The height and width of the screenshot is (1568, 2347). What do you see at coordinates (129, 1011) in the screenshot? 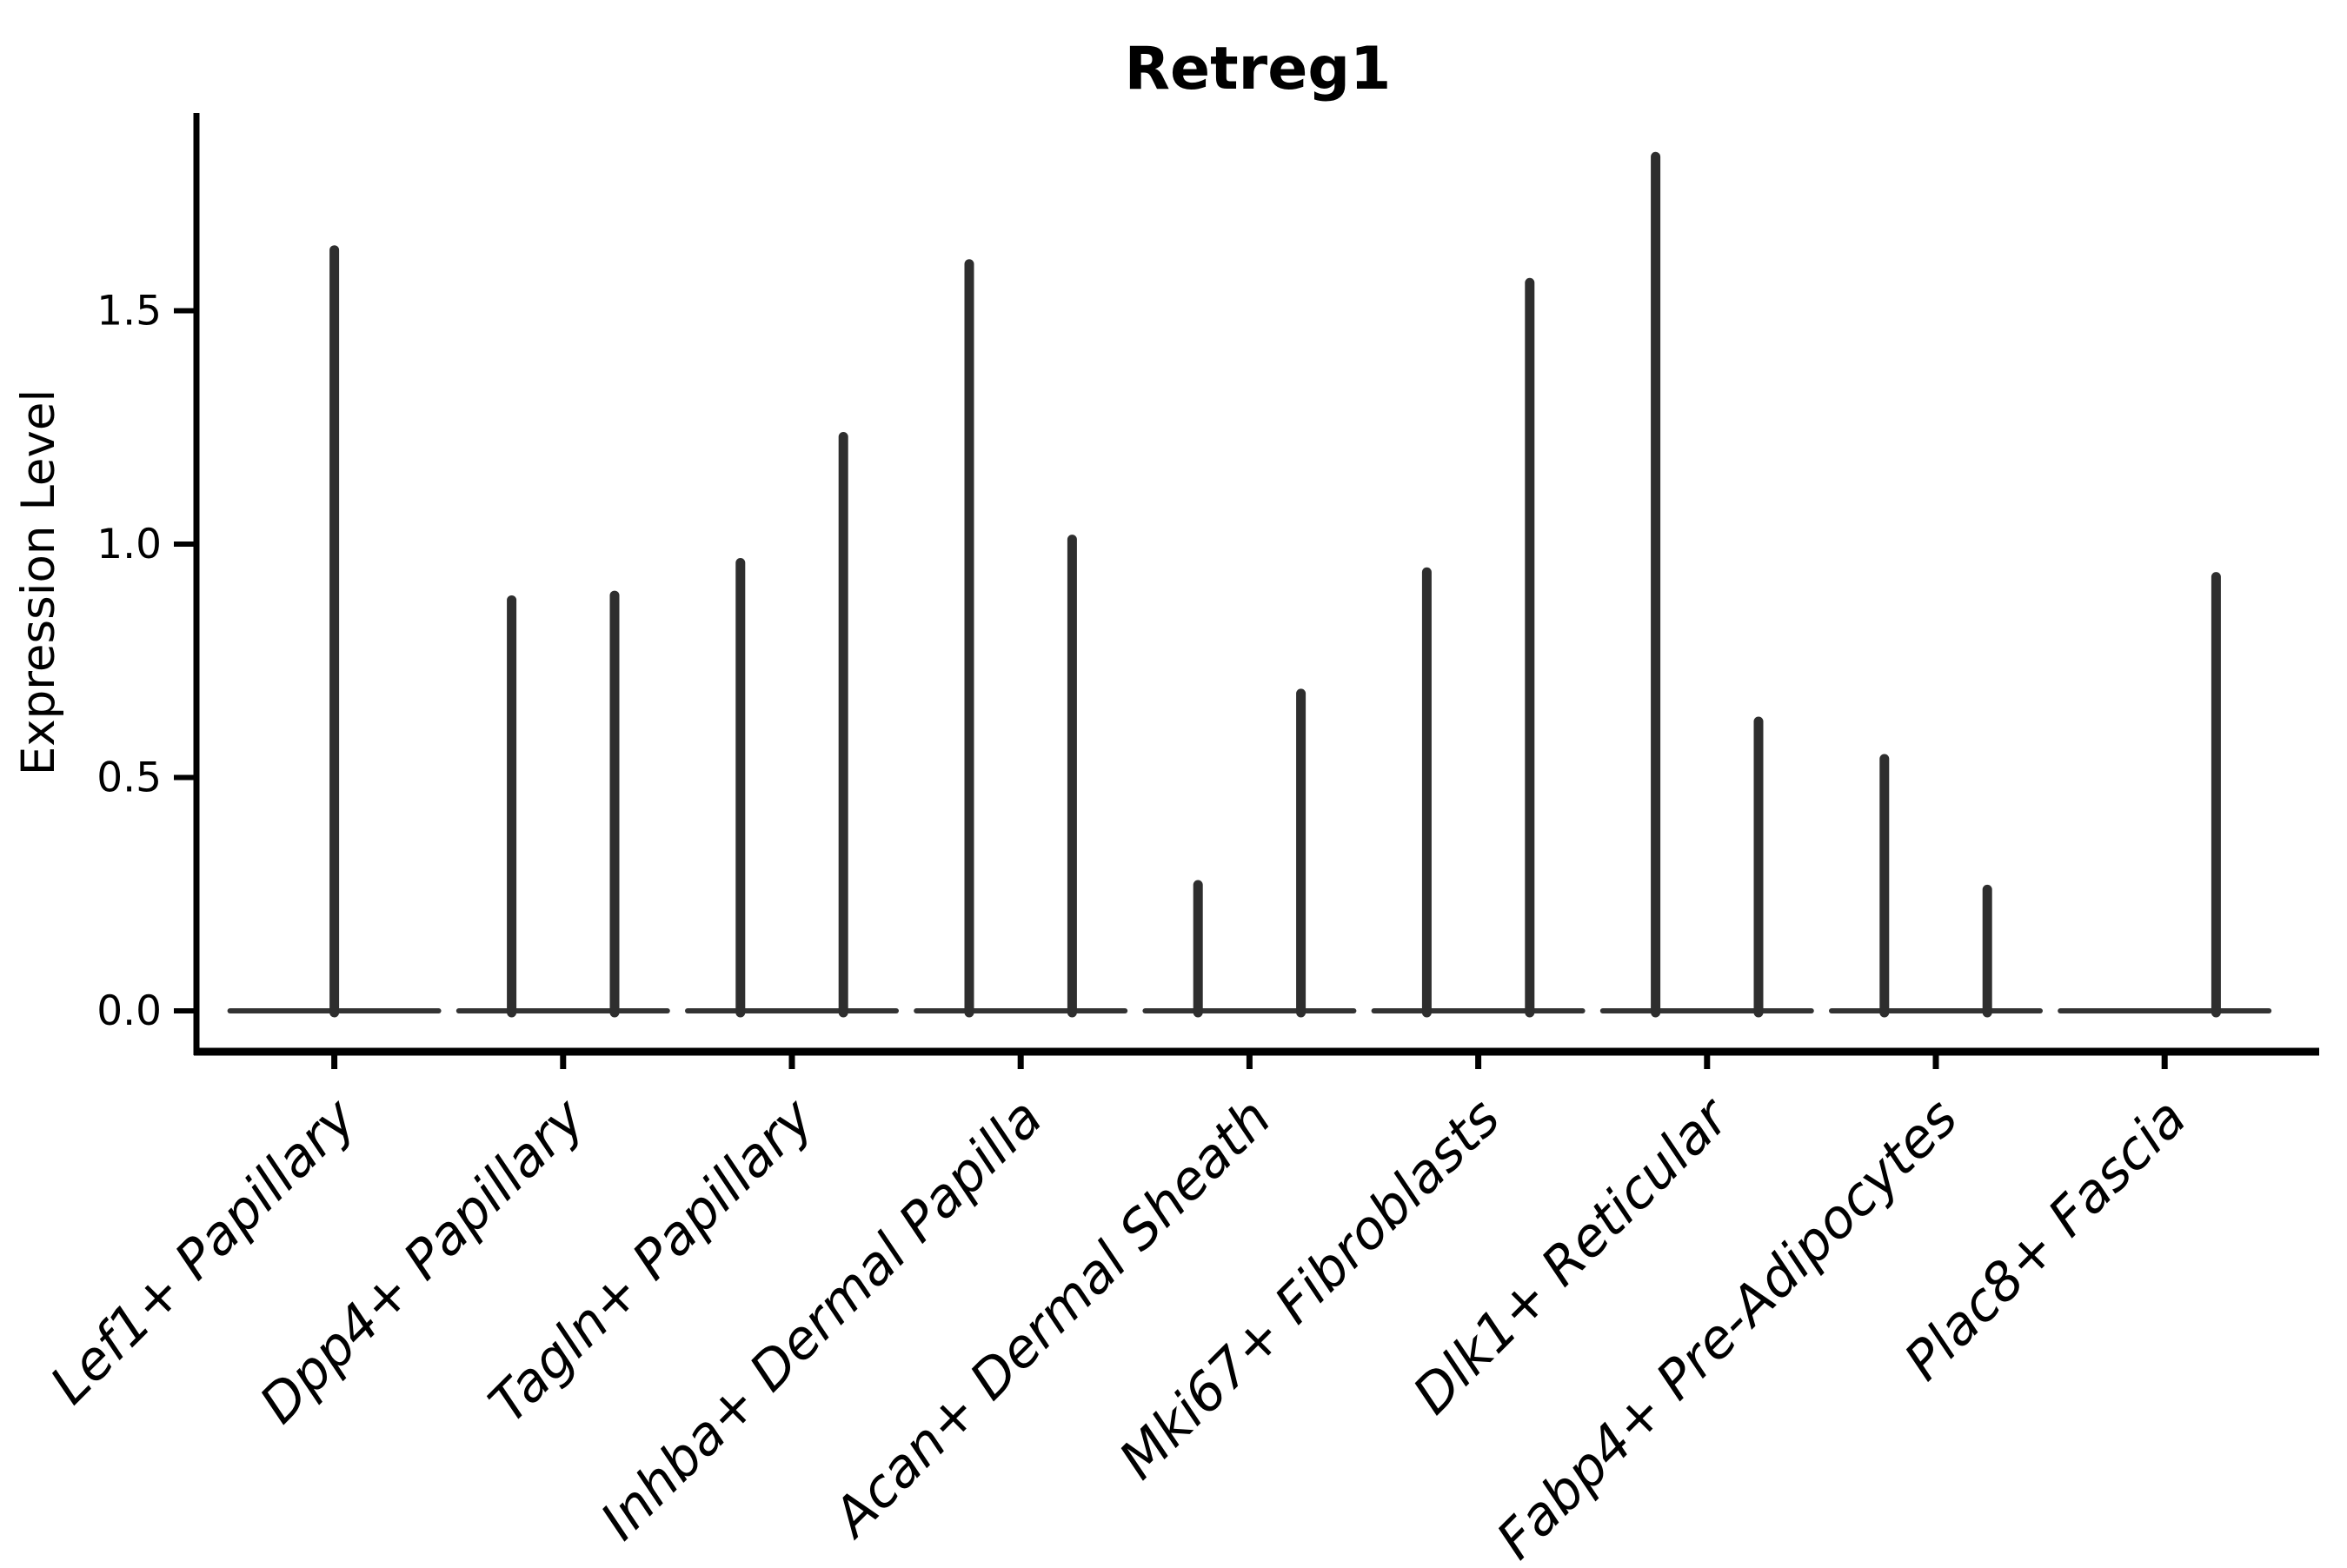
I see `y-tick-label: 0.0` at bounding box center [129, 1011].